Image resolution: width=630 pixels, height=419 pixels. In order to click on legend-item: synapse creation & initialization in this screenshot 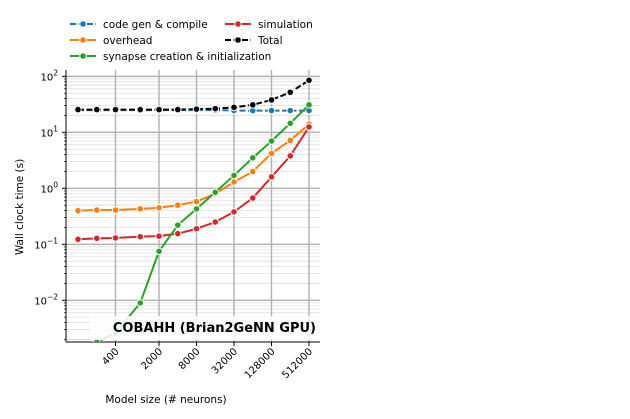, I will do `click(170, 57)`.